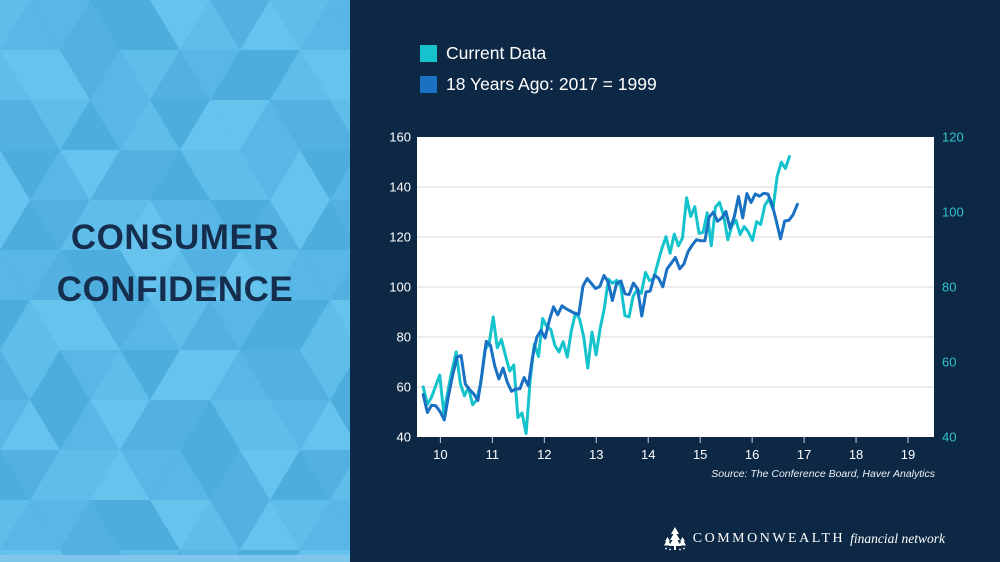 This screenshot has height=562, width=1000. Describe the element at coordinates (428, 53) in the screenshot. I see `legend-swatch-current-data-icon` at that location.